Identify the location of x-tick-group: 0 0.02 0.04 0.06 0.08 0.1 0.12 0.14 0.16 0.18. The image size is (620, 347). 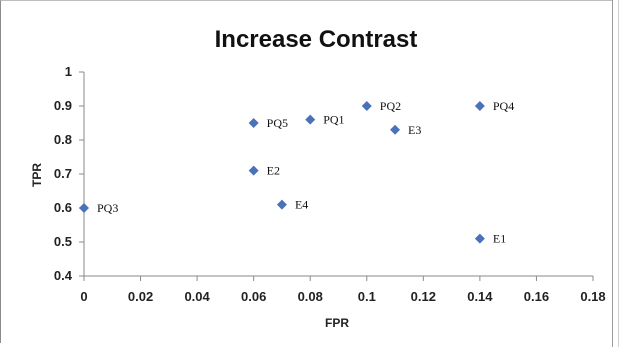
(343, 290).